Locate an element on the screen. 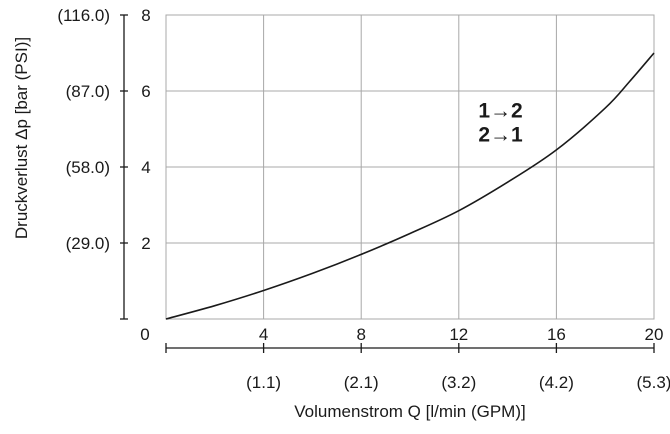 This screenshot has width=670, height=434. flow-direction-label: 2→1 is located at coordinates (500, 135).